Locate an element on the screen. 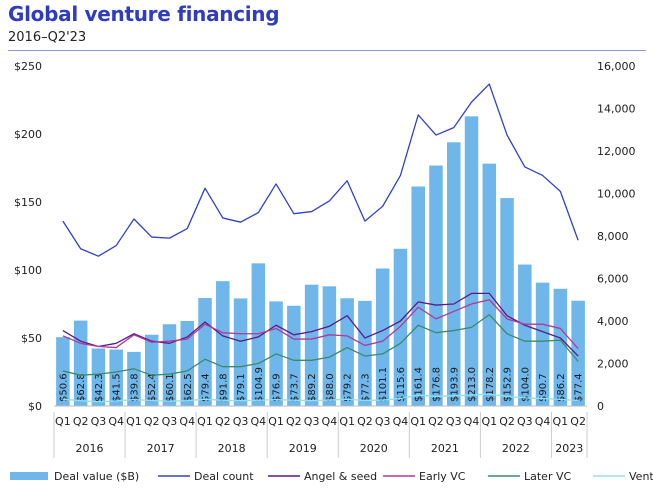 The width and height of the screenshot is (653, 497). quarter-label-21: Q2 is located at coordinates (436, 421).